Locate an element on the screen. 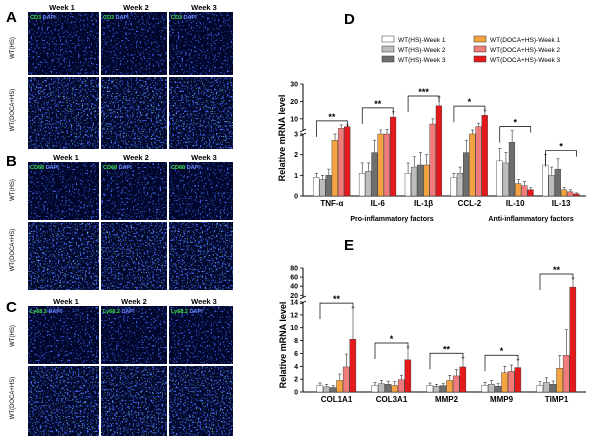 The height and width of the screenshot is (438, 600). legend-label: WT(DOCA+HS)-Week 1 is located at coordinates (525, 40).